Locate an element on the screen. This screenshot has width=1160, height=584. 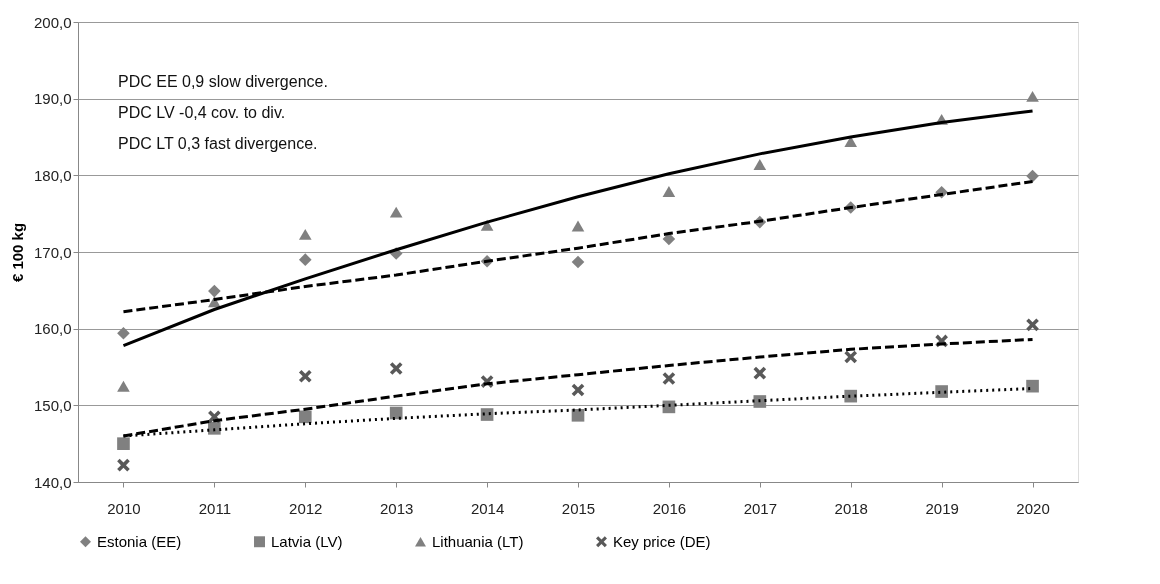
legend-label: Key price (DE) is located at coordinates (662, 541).